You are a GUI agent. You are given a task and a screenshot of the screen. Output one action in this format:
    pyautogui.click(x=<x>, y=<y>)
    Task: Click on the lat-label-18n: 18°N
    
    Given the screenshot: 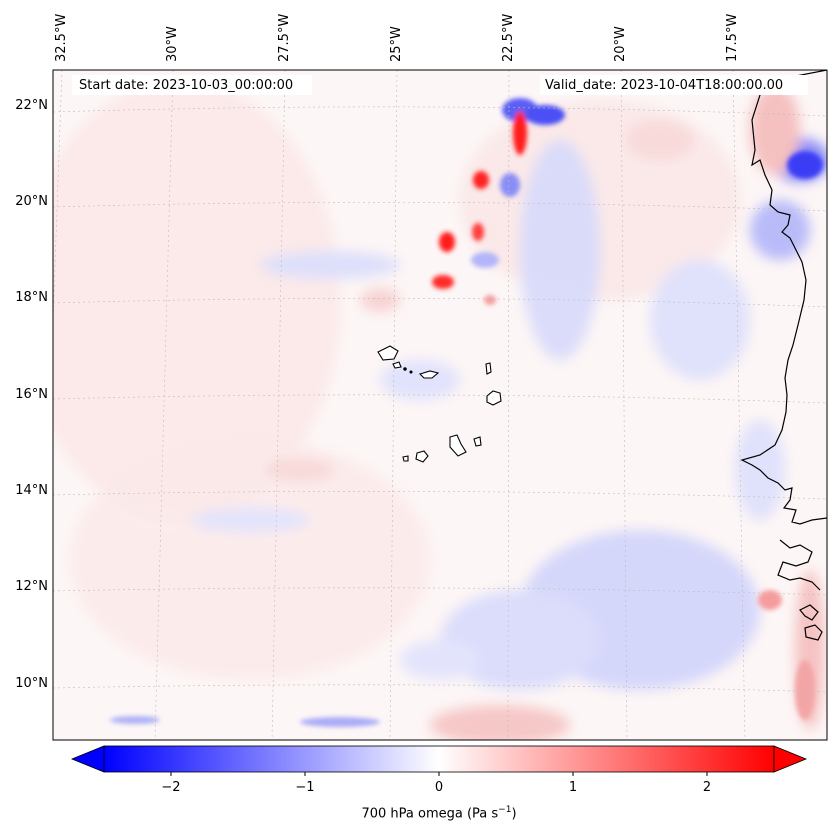 What is the action you would take?
    pyautogui.click(x=31, y=297)
    